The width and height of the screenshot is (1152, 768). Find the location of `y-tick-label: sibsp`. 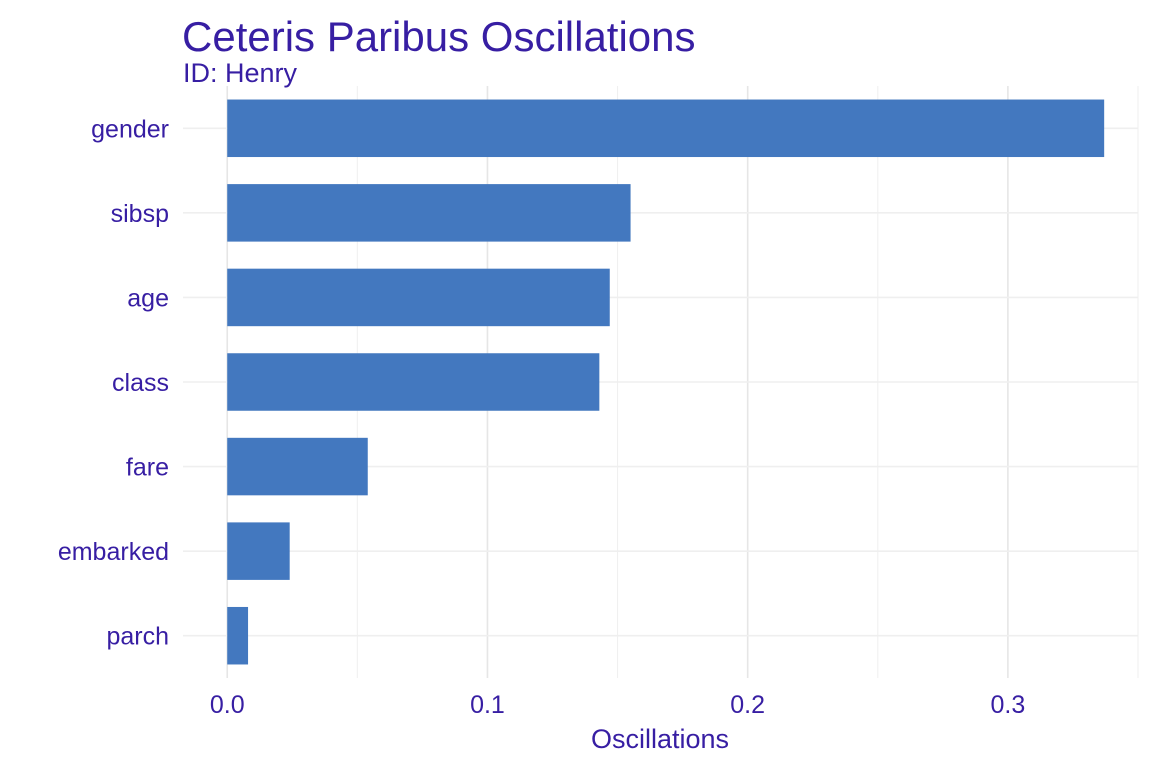

y-tick-label: sibsp is located at coordinates (140, 214).